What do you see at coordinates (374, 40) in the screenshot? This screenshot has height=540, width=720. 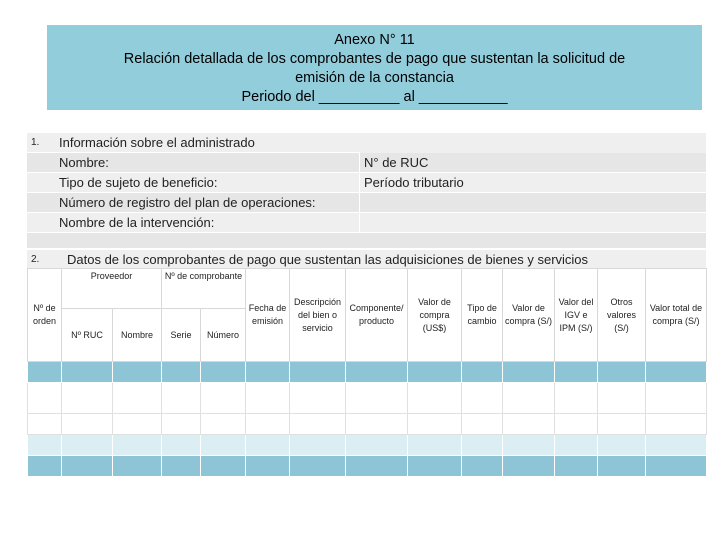 I see `title-line: Anexo N° 11` at bounding box center [374, 40].